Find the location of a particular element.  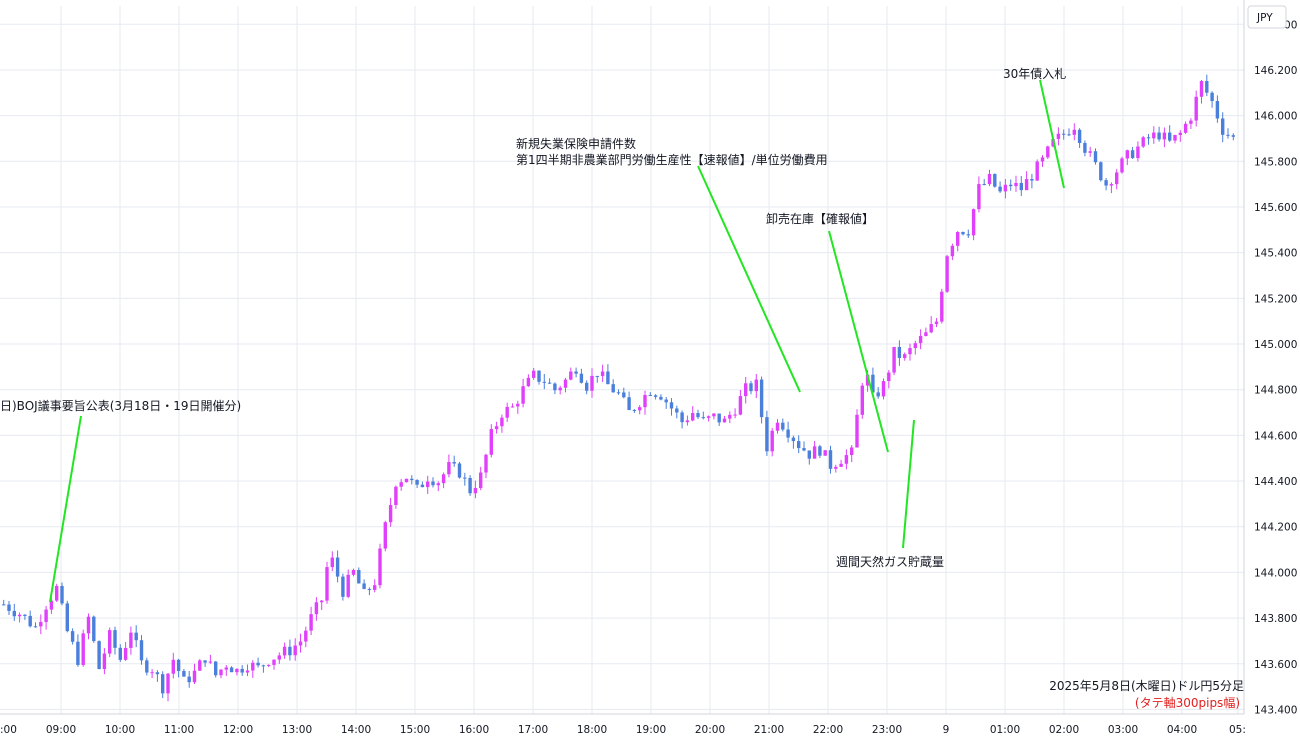

x-tick-label: 17:00 is located at coordinates (533, 730).